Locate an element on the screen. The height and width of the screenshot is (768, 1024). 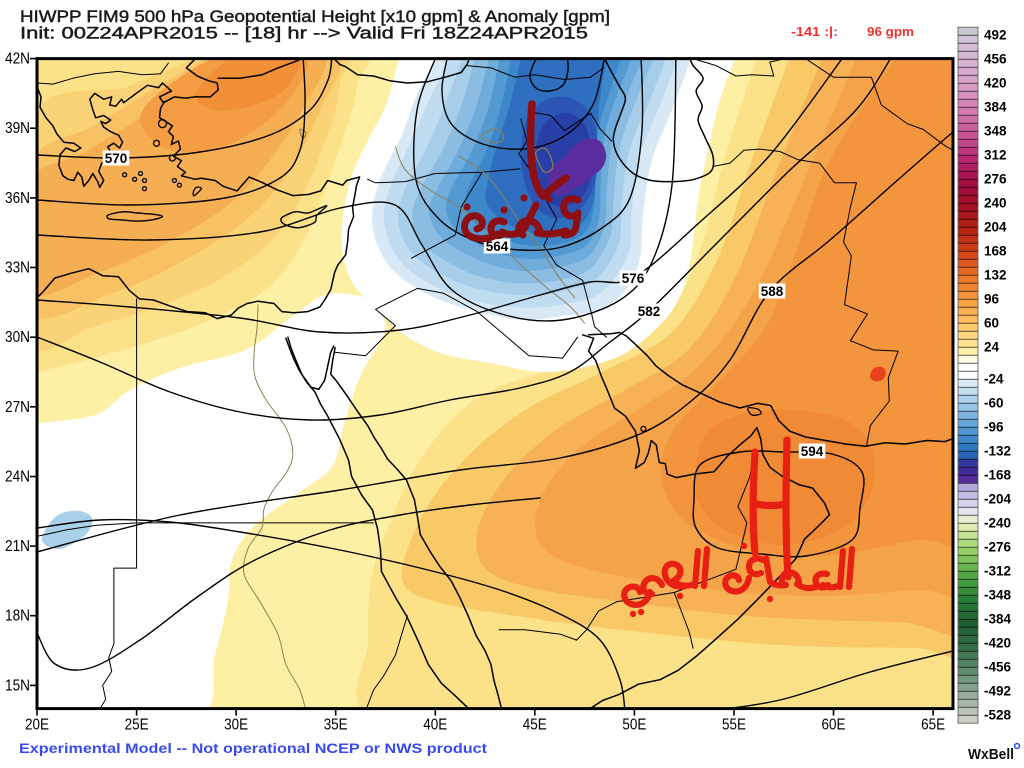
svg-text: 39N is located at coordinates (17, 128).